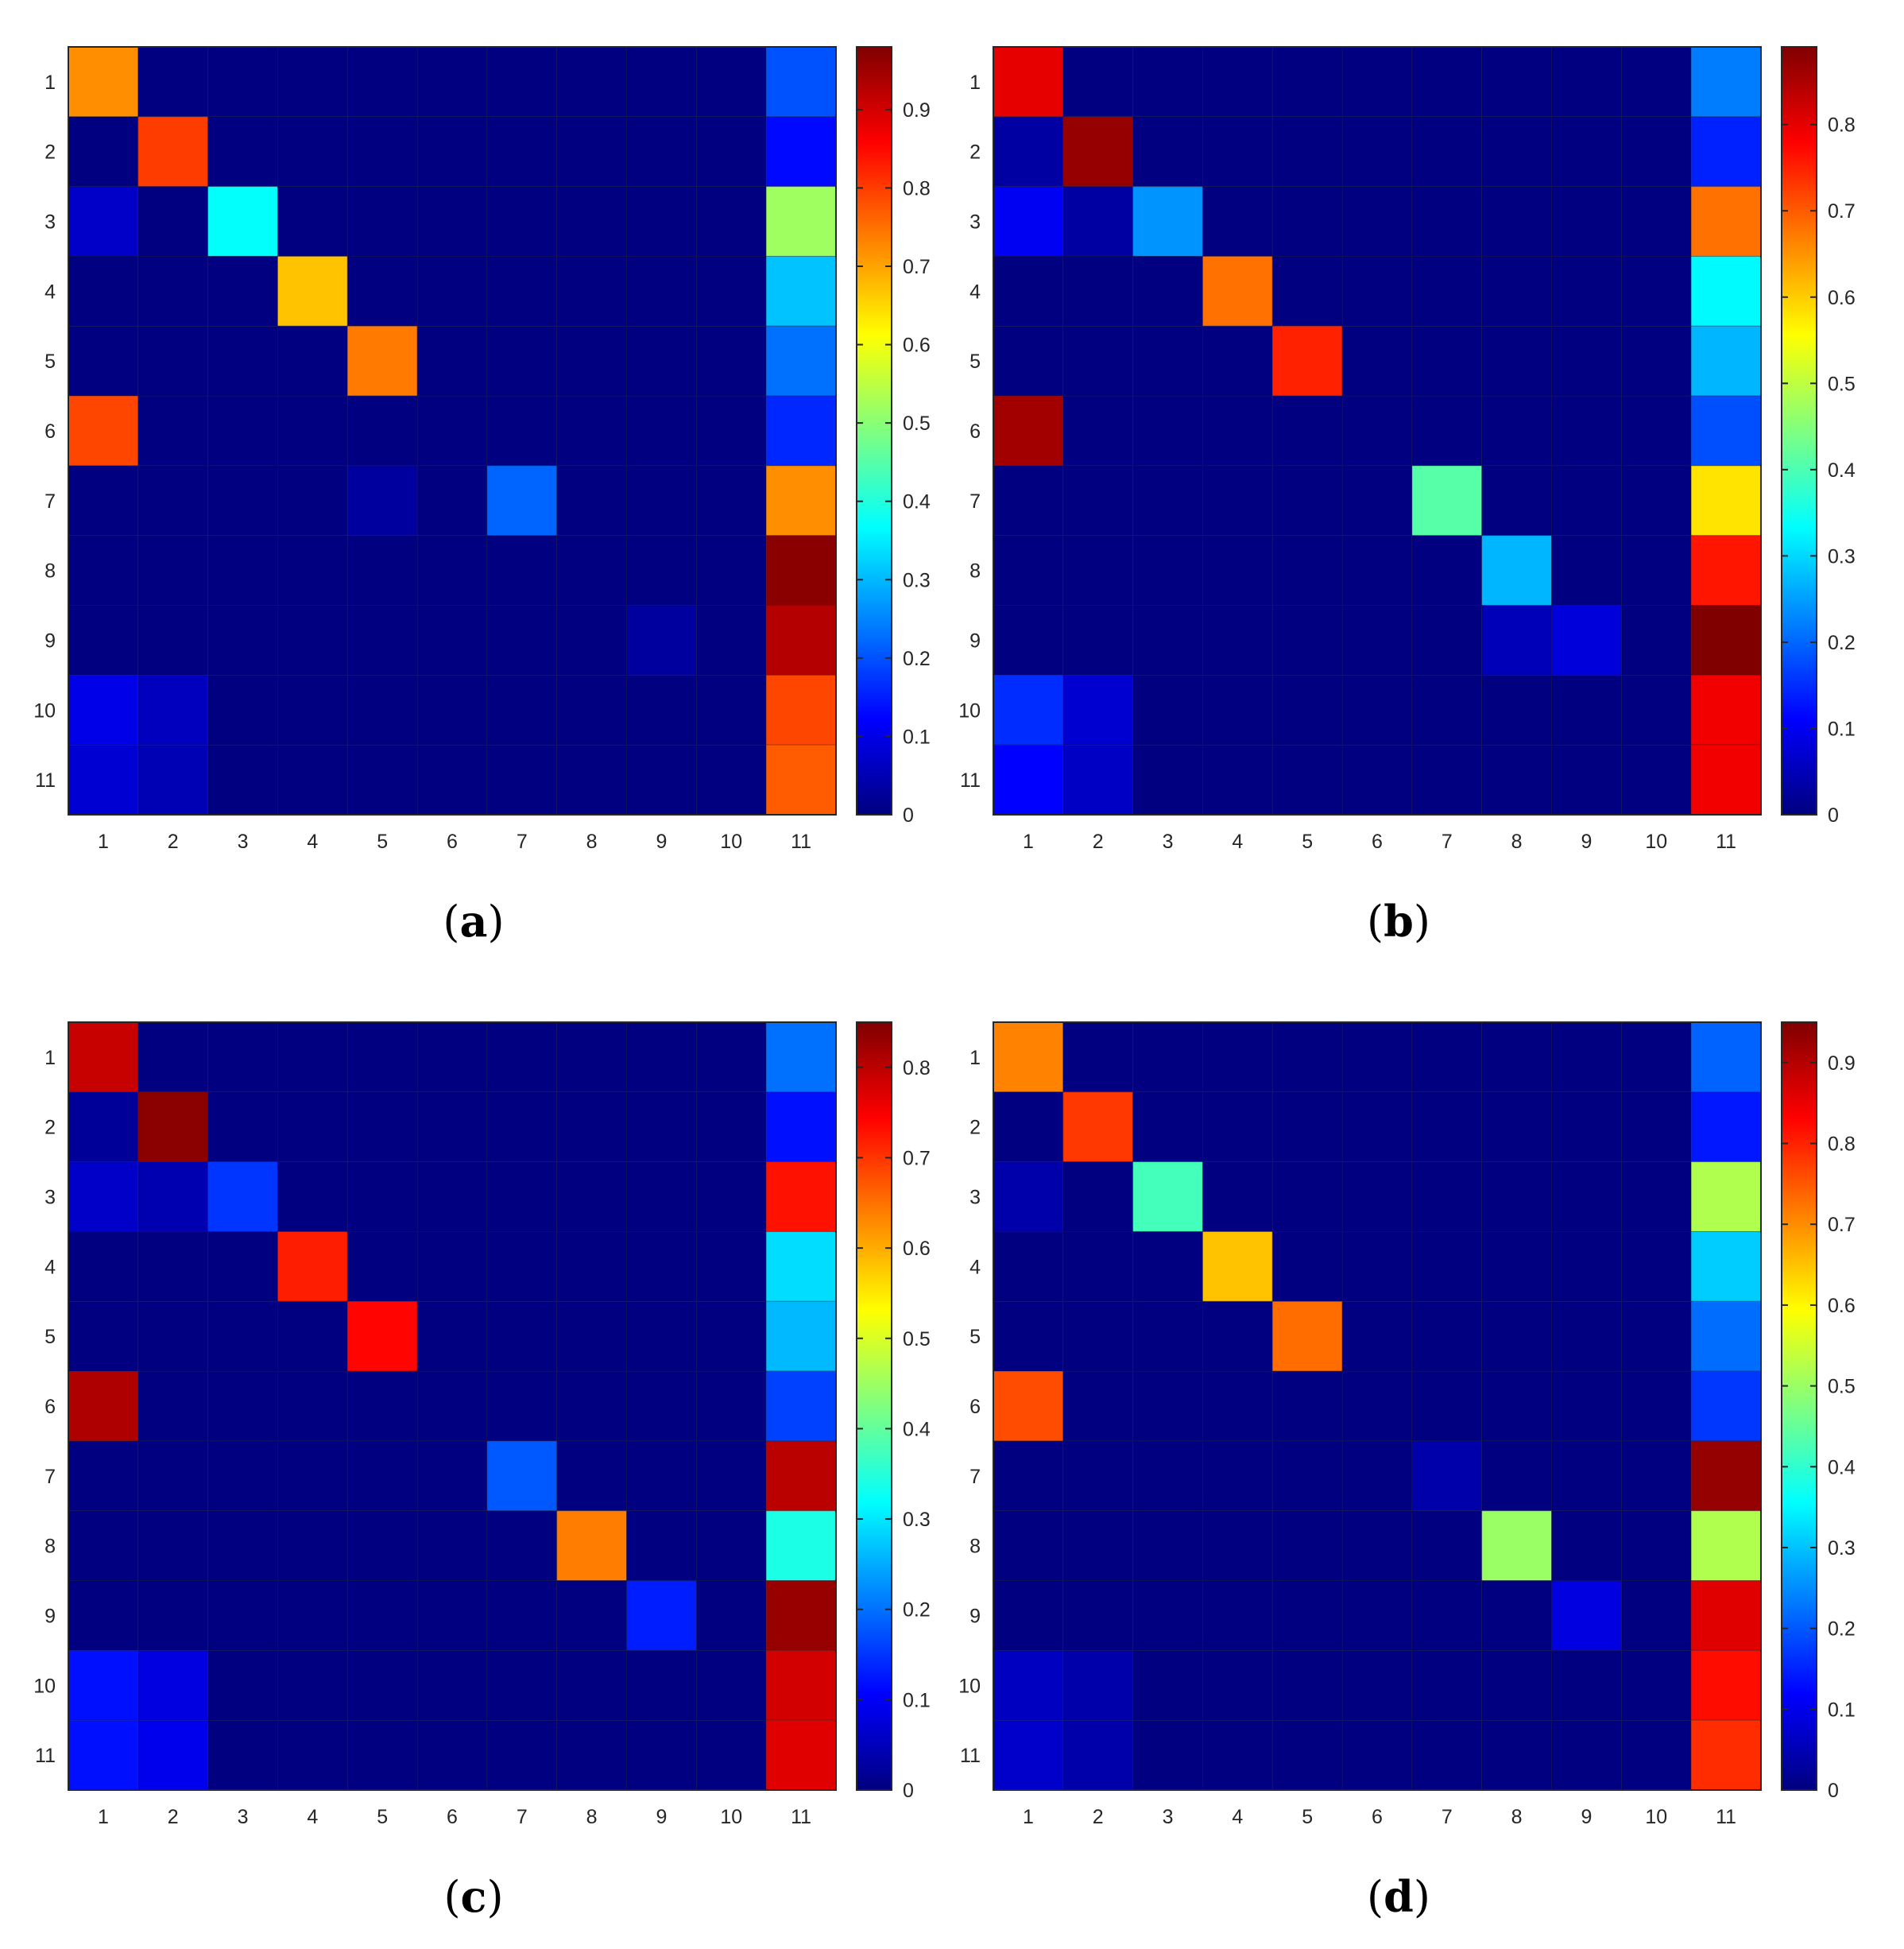  What do you see at coordinates (1167, 1546) in the screenshot?
I see `heatmap-cell-r8-c3` at bounding box center [1167, 1546].